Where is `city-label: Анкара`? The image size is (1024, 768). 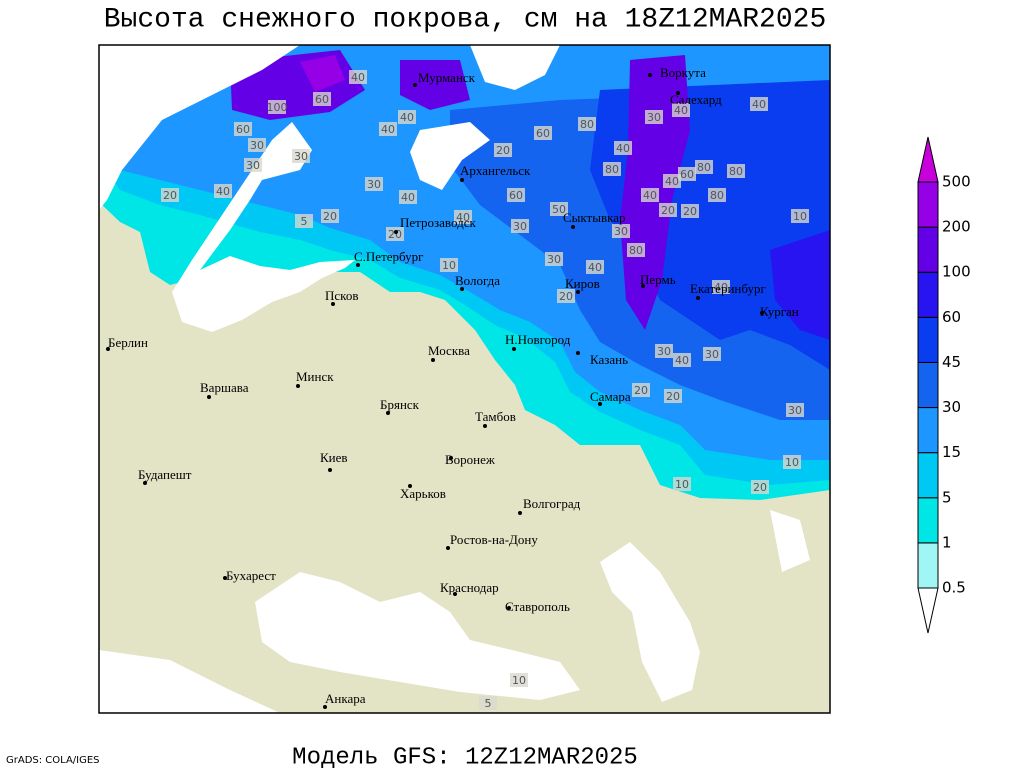 city-label: Анкара is located at coordinates (345, 698).